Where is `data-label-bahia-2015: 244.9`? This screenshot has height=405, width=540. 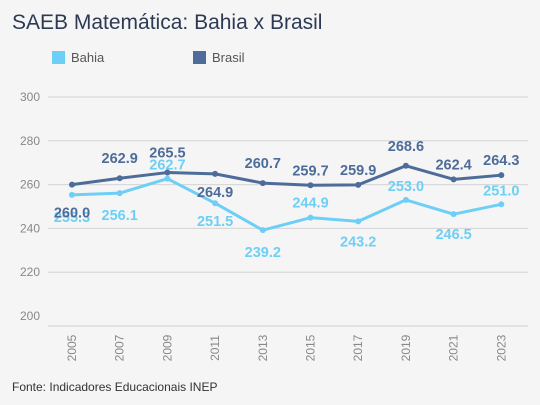
data-label-bahia-2015: 244.9 is located at coordinates (310, 204).